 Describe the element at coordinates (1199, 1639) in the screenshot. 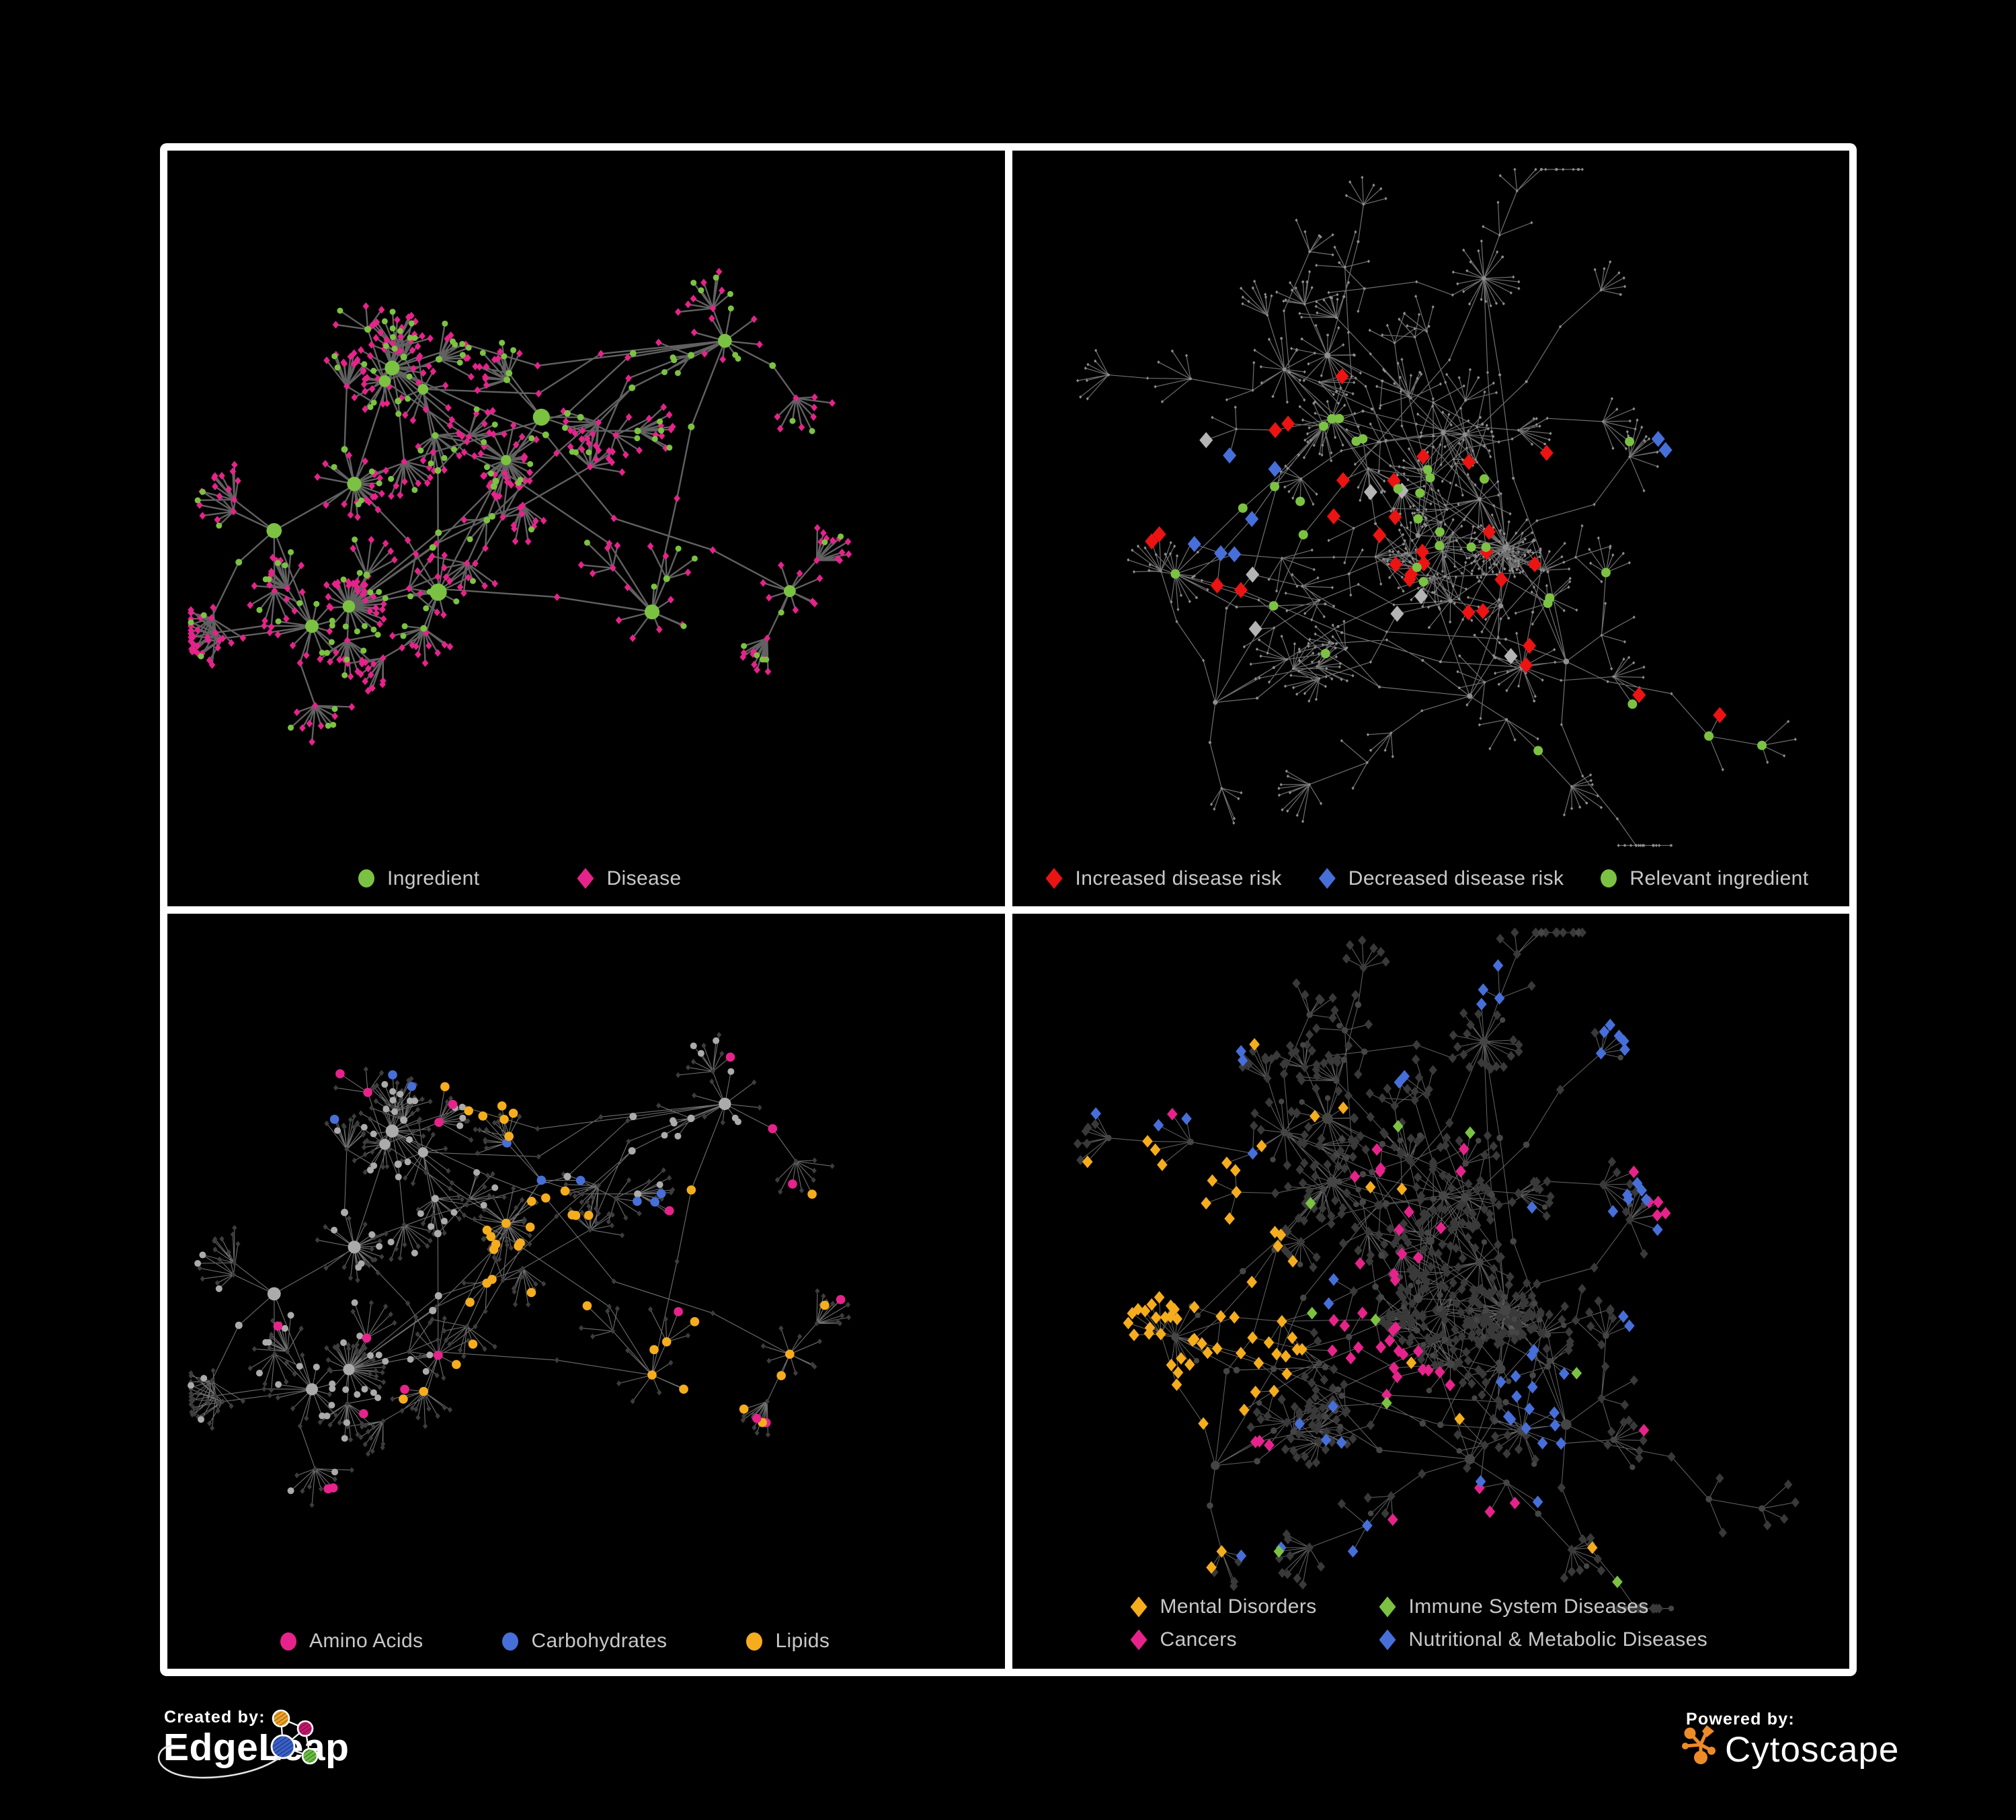

I see `legend-label: Cancers` at that location.